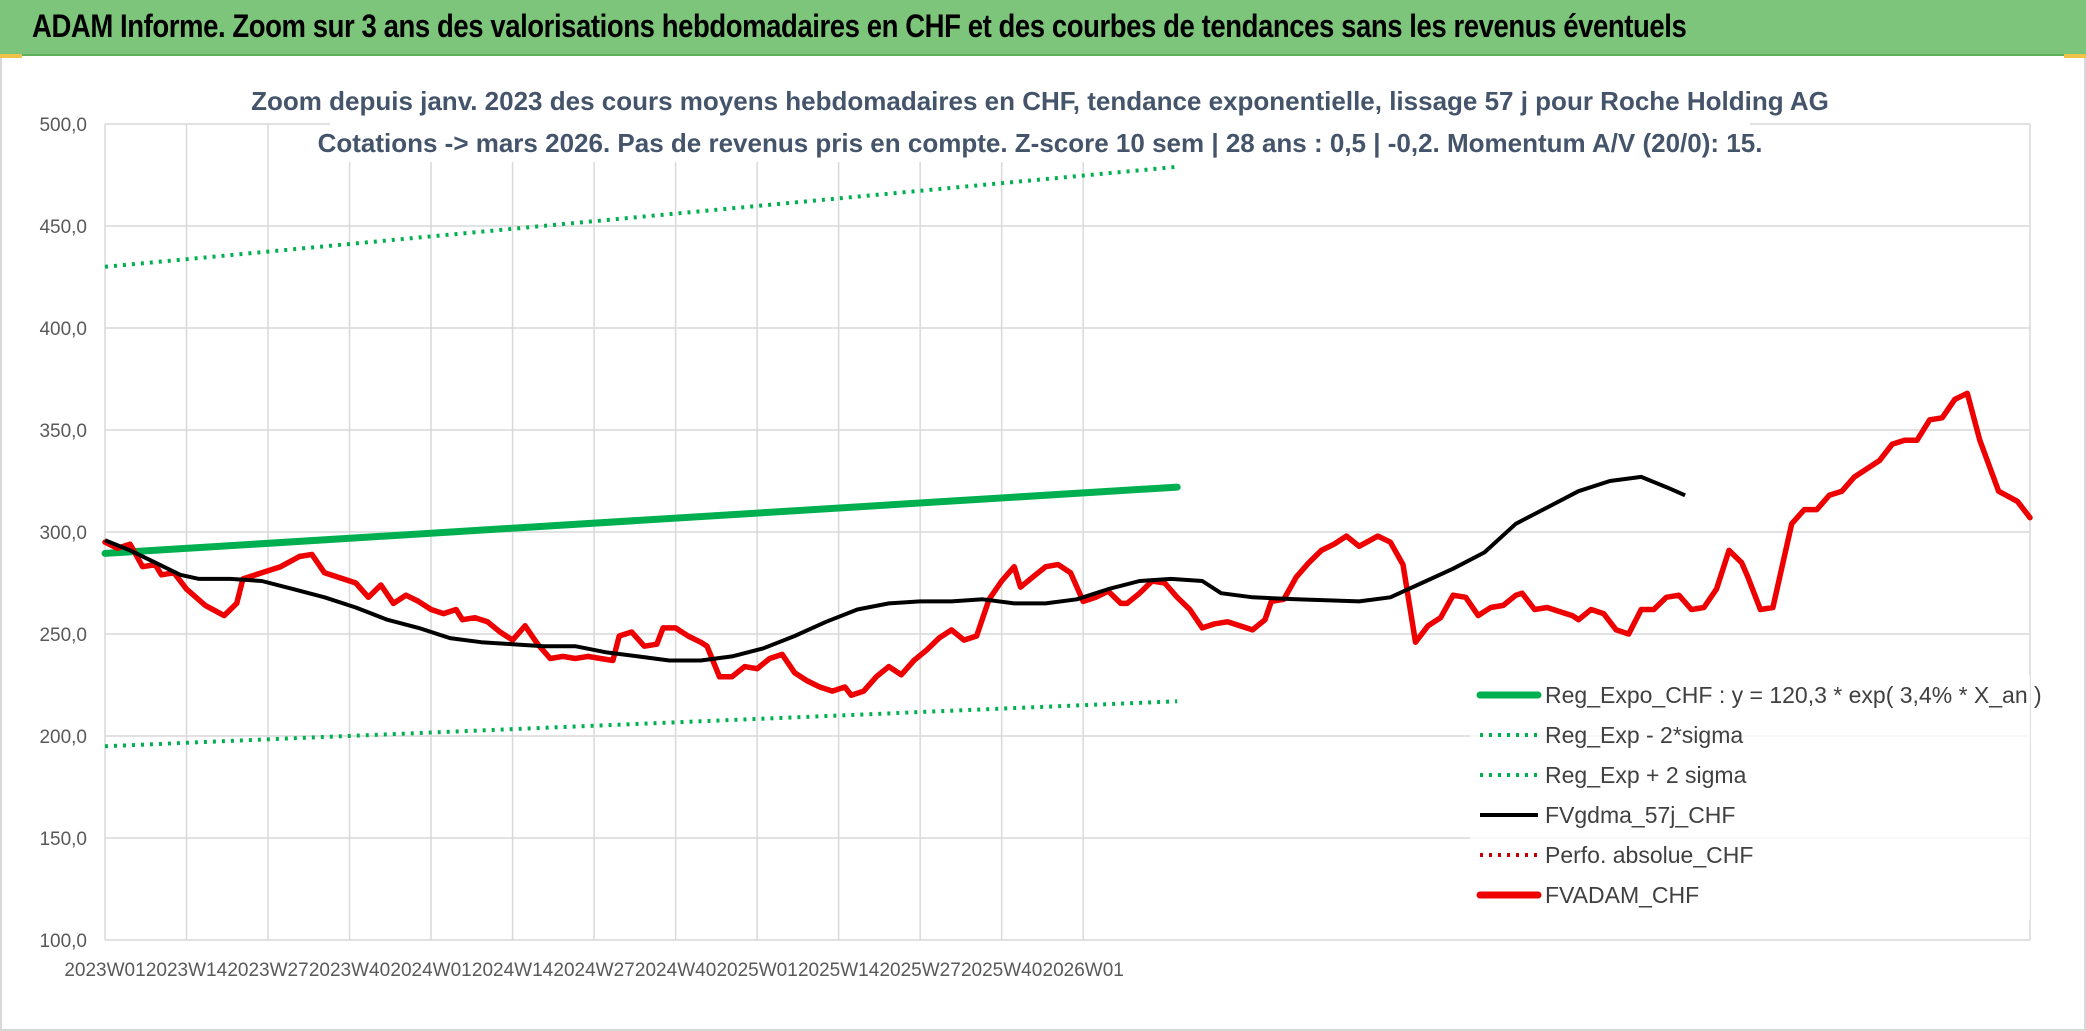  What do you see at coordinates (63, 737) in the screenshot?
I see `y-tick-label: 200,0` at bounding box center [63, 737].